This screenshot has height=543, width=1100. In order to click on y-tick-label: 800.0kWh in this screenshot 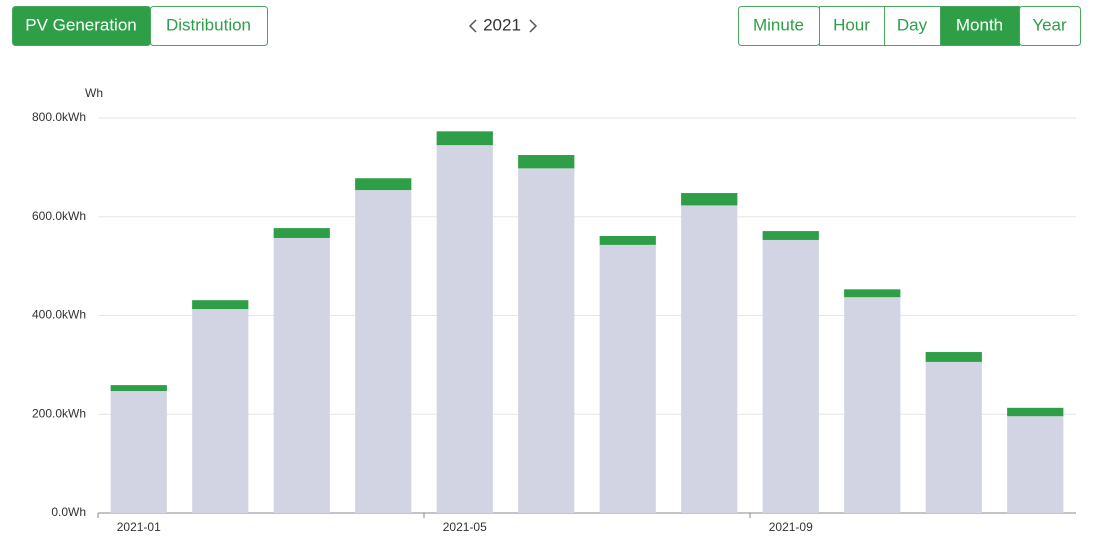, I will do `click(59, 117)`.